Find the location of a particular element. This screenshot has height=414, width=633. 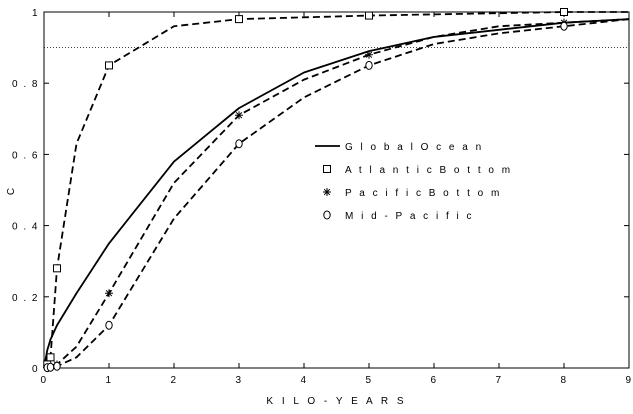

legend-item-mid-pacific: M i d - P a c i f i c is located at coordinates (398, 216).